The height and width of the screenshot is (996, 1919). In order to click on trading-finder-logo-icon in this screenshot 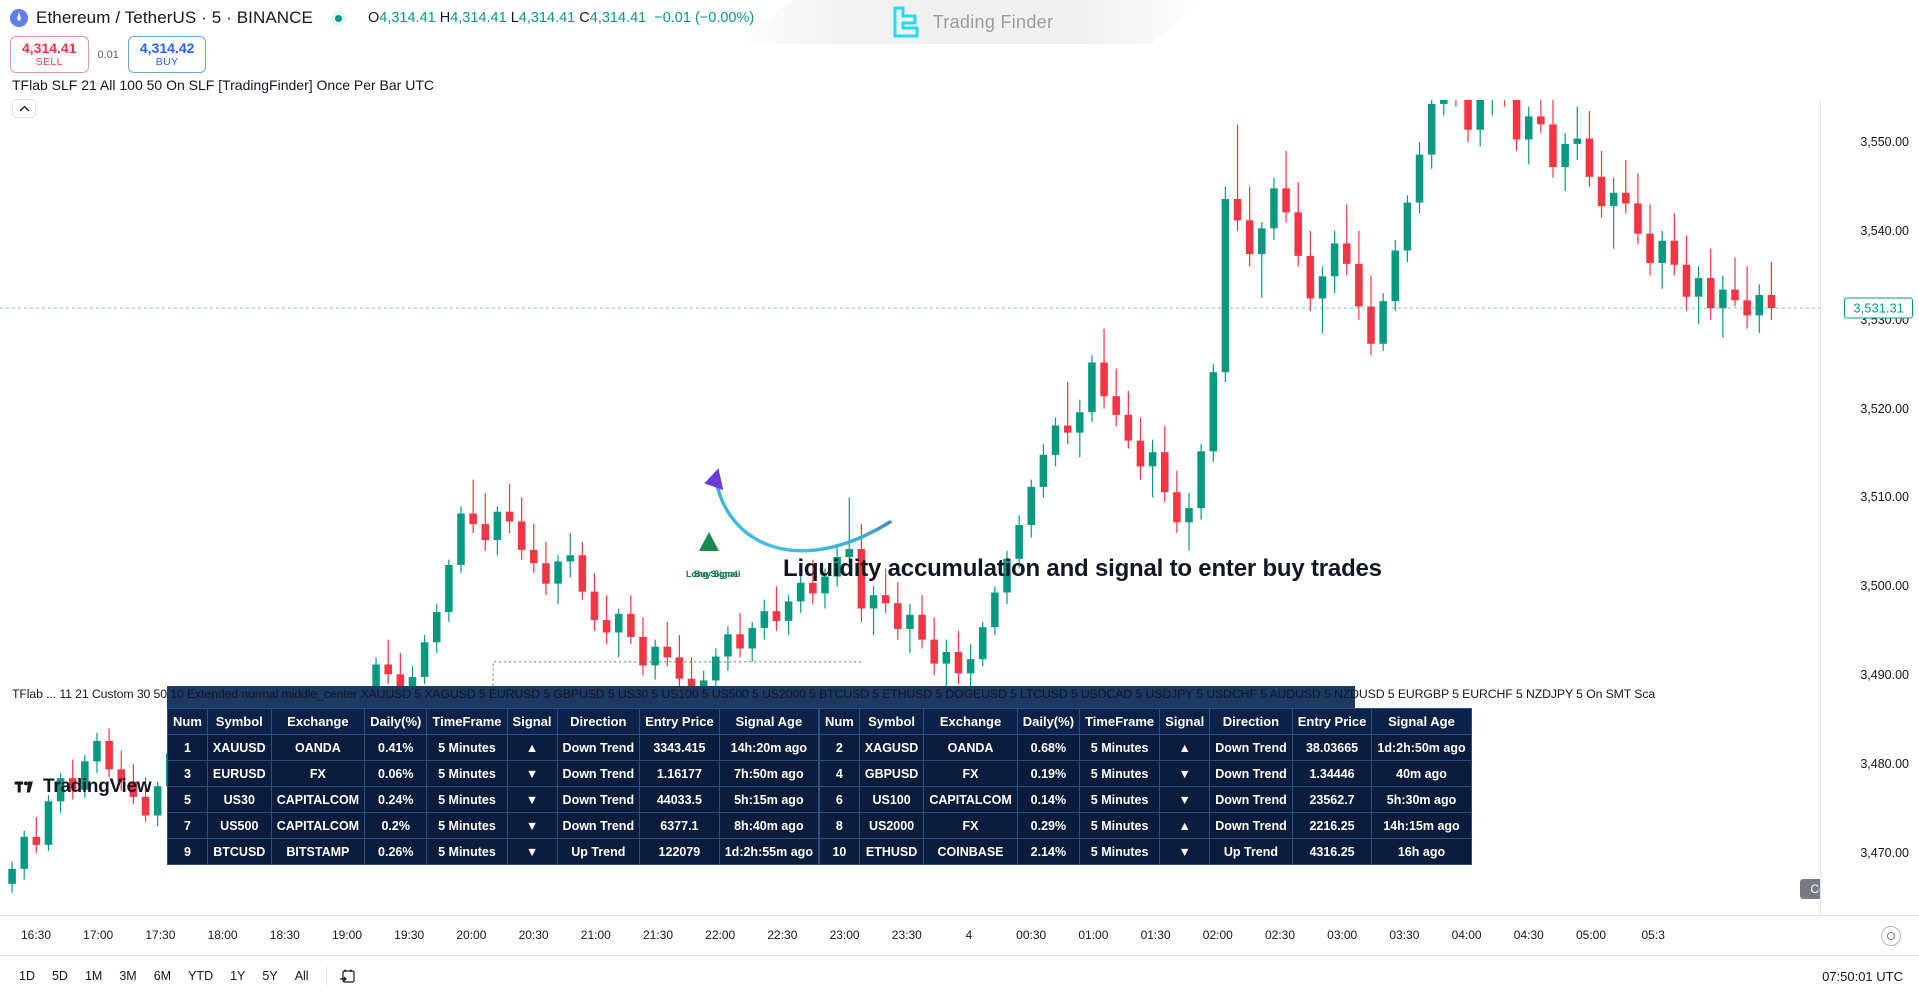, I will do `click(906, 22)`.